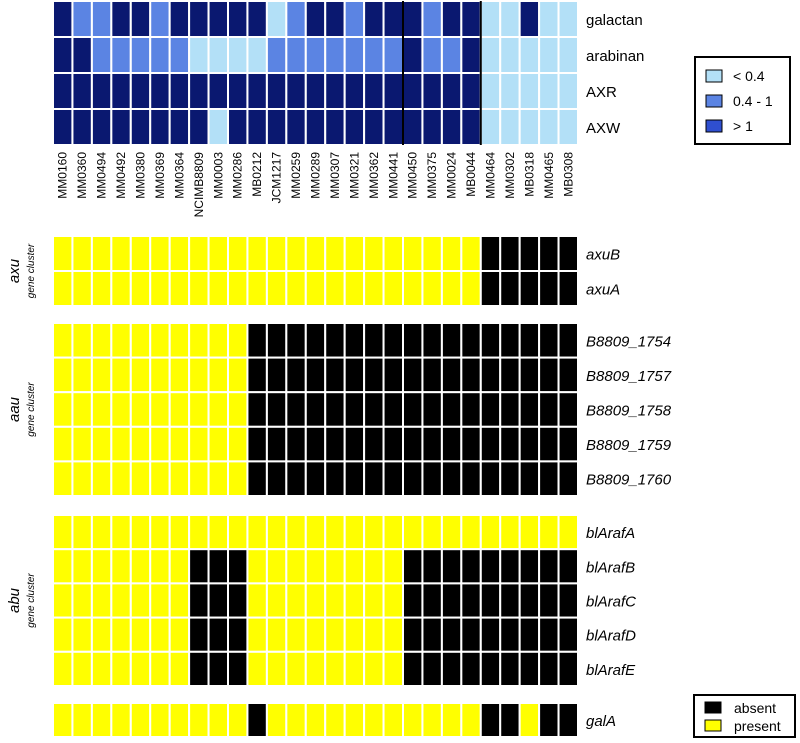  Describe the element at coordinates (628, 341) in the screenshot. I see `gene-row-label: B8809_1754` at that location.